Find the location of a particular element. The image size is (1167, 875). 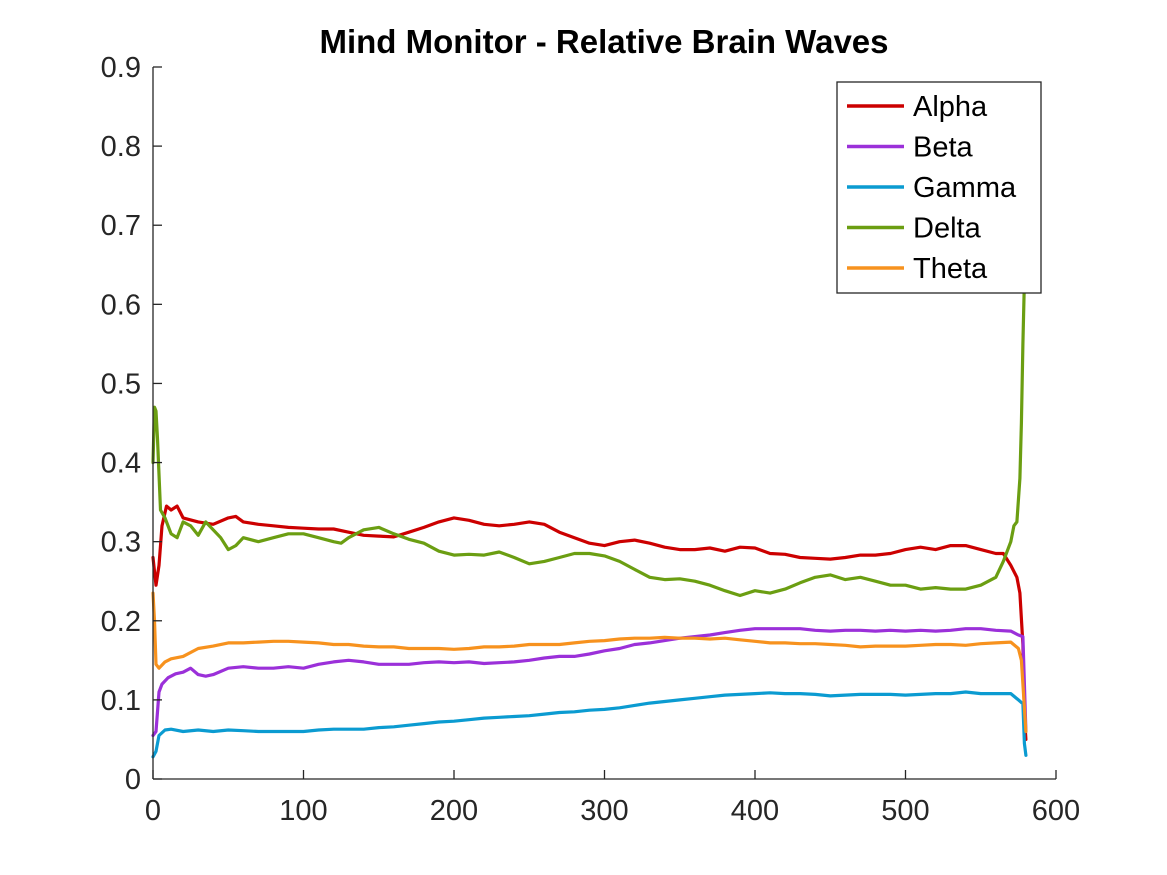

y-tick-label: 0.9 is located at coordinates (121, 68).